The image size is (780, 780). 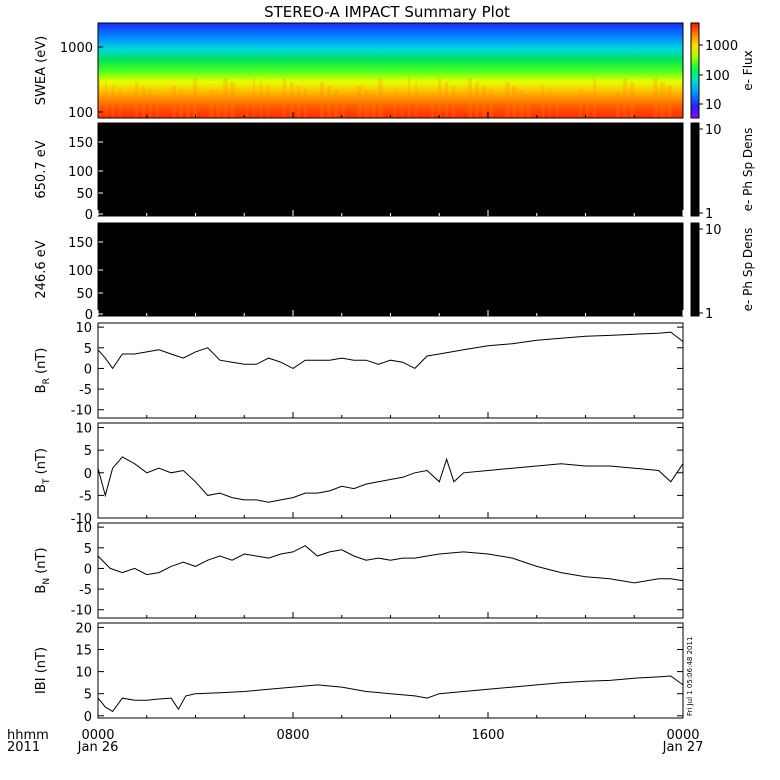 I want to click on y-tick-label: 150, so click(x=80, y=143).